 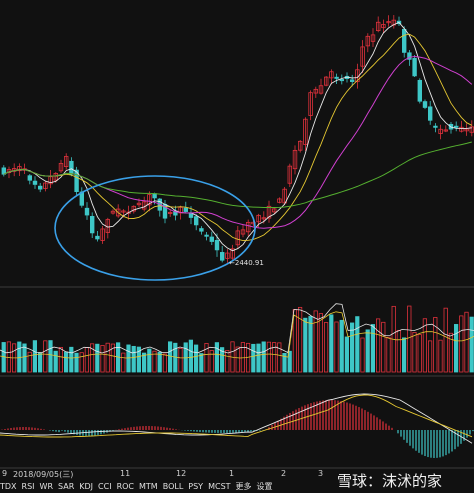 What do you see at coordinates (148, 486) in the screenshot?
I see `tab-mtm: MTM` at bounding box center [148, 486].